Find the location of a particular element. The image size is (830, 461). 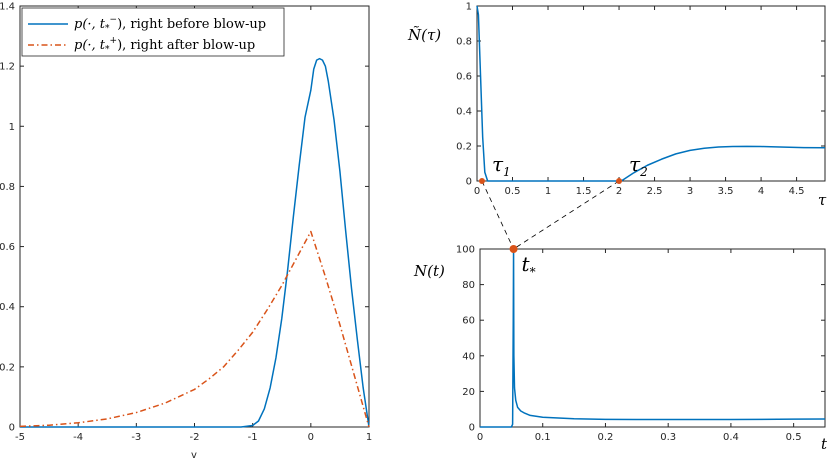

x-tick-label: 0.4 is located at coordinates (731, 437).